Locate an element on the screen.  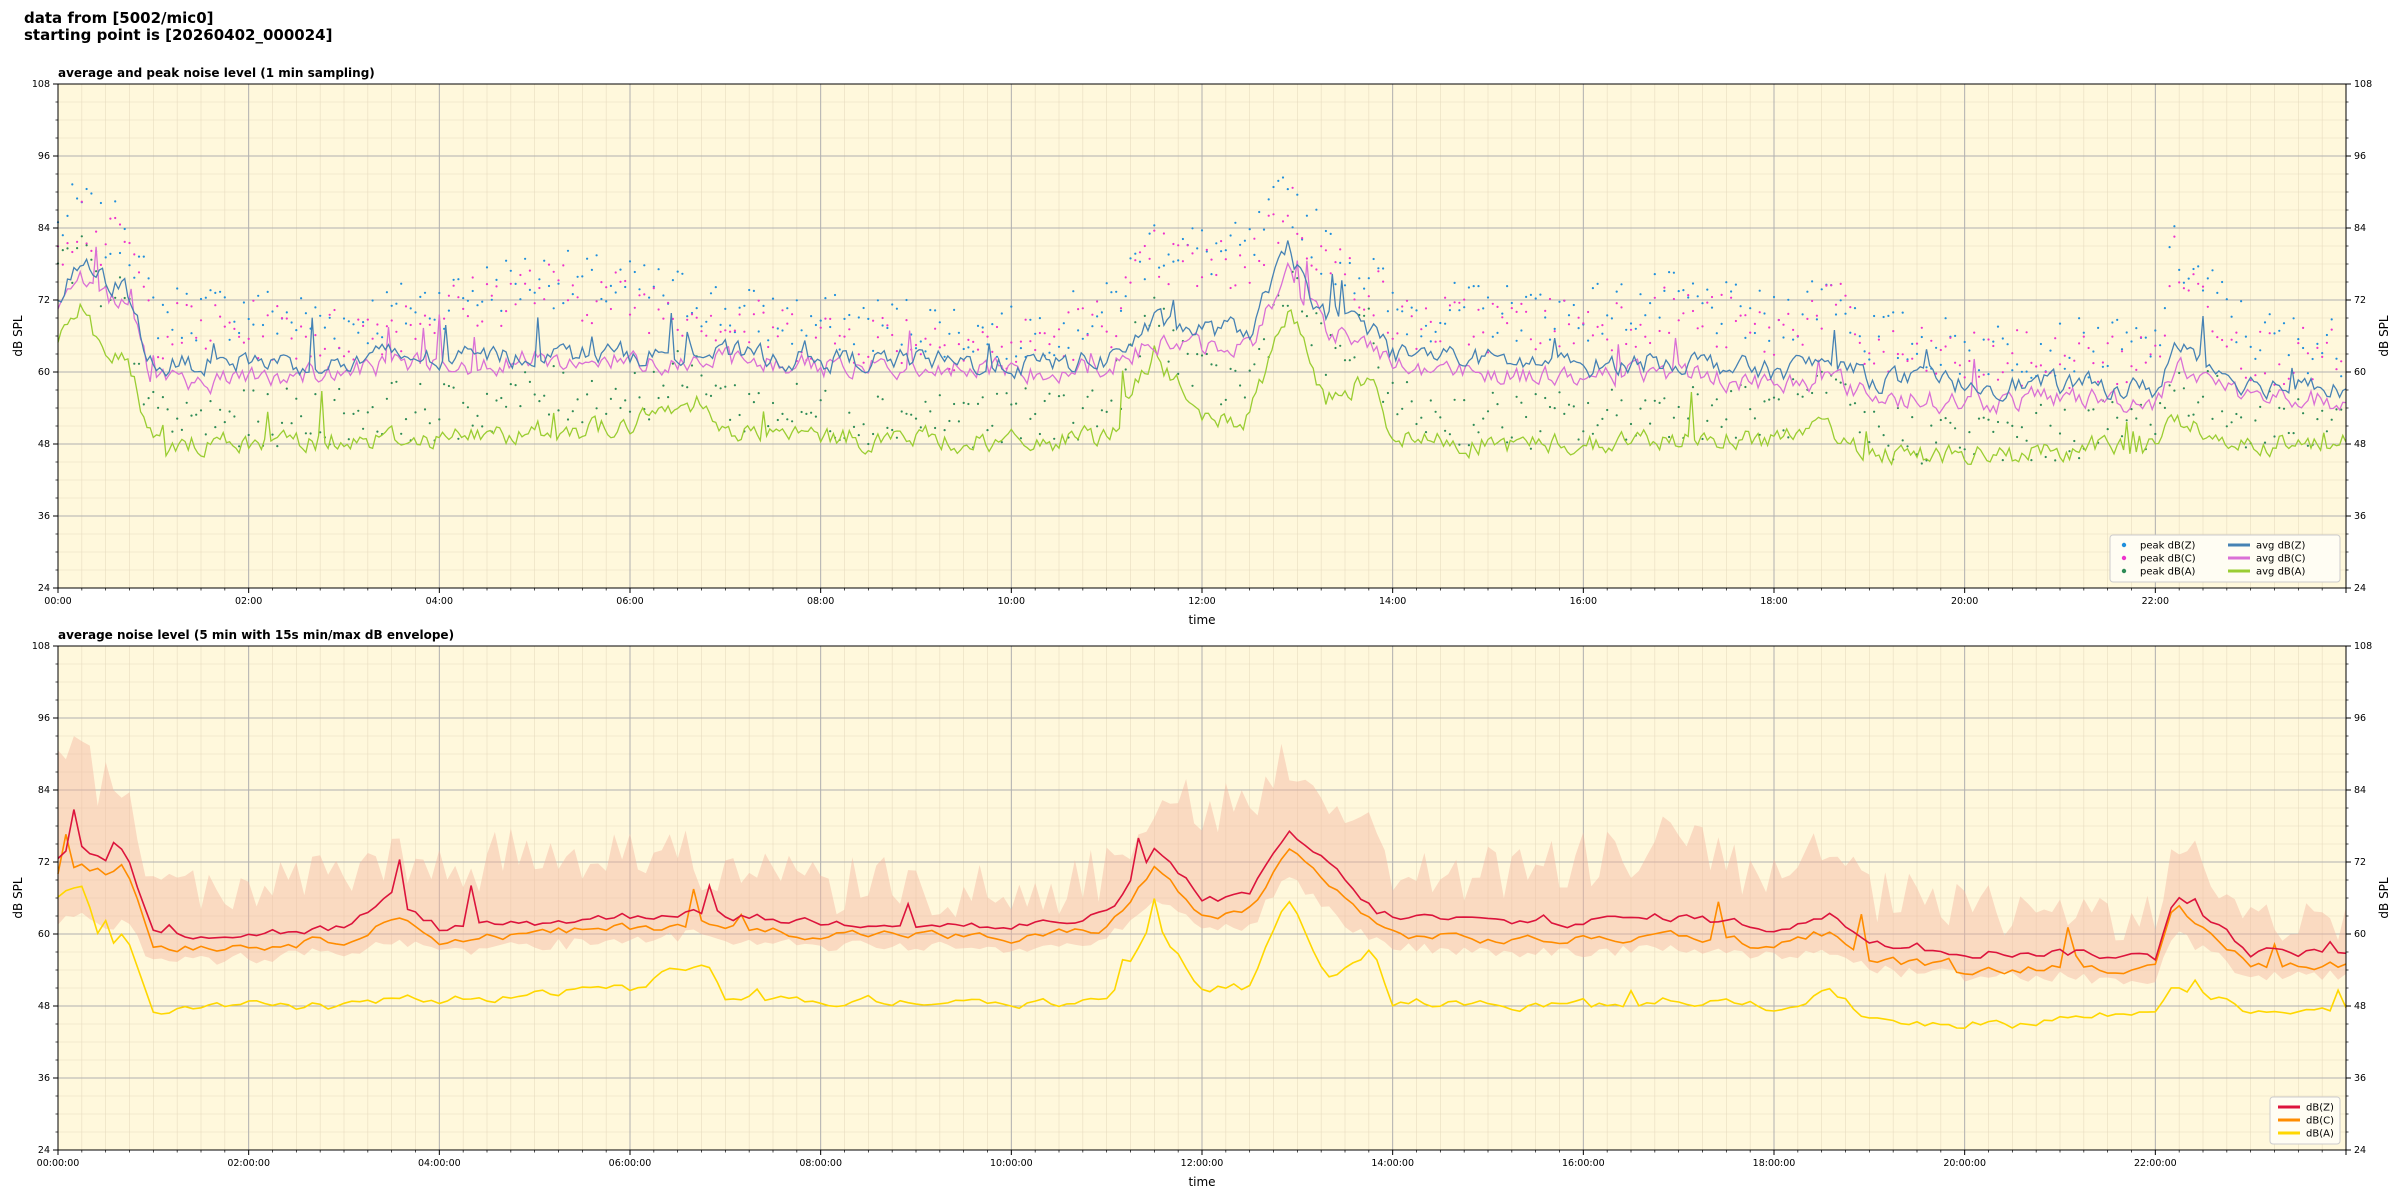
legend-label: dB(C) is located at coordinates (2320, 1121).